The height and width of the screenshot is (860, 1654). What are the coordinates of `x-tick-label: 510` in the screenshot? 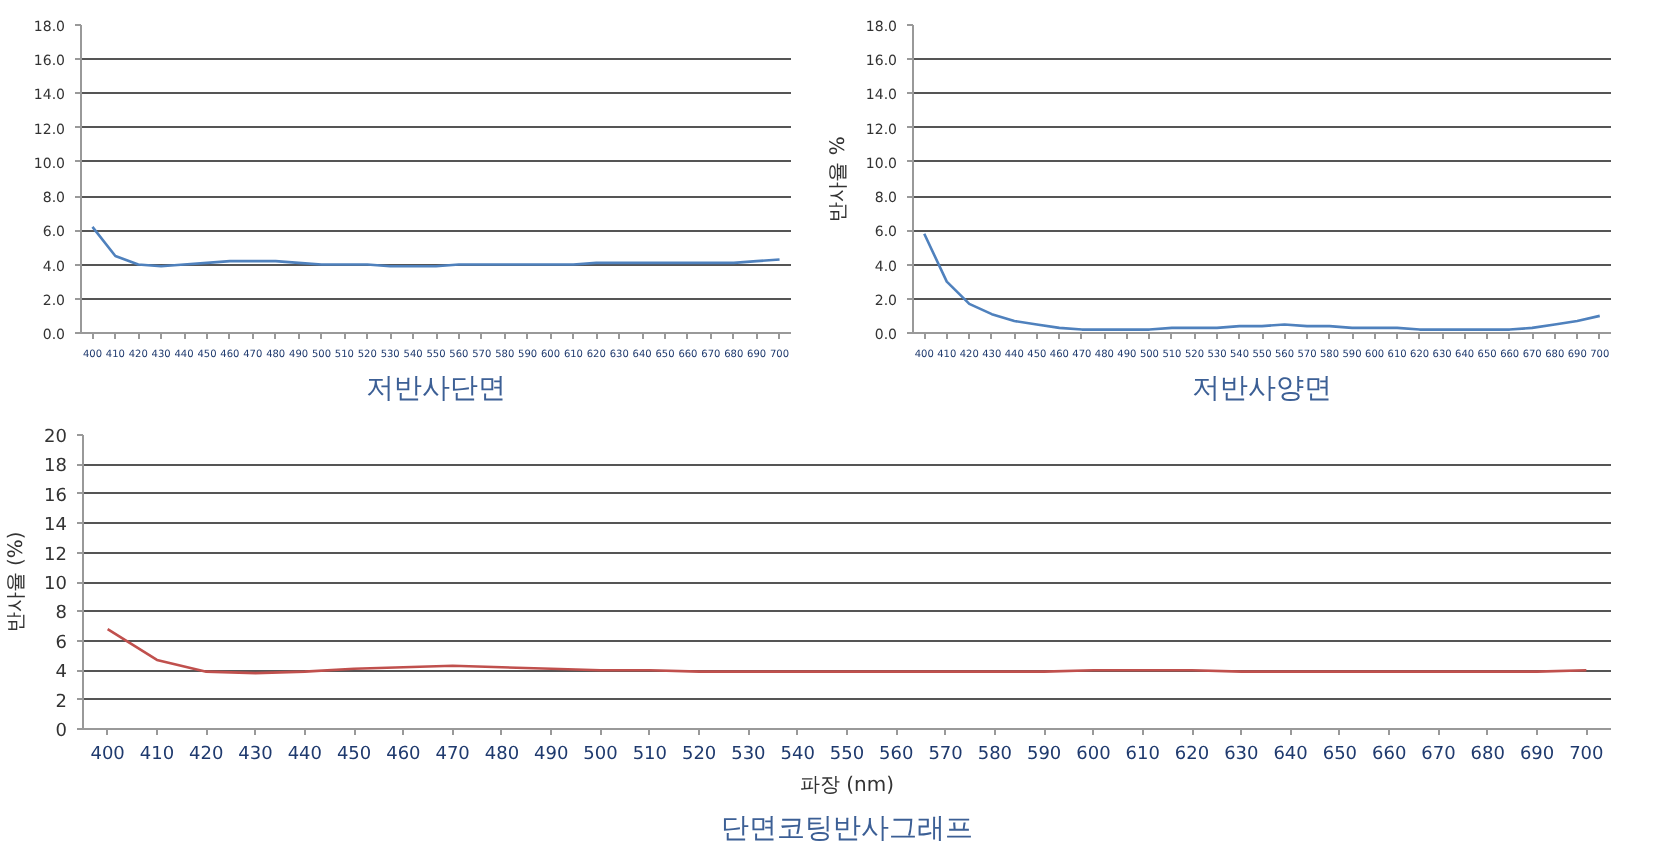 It's located at (650, 755).